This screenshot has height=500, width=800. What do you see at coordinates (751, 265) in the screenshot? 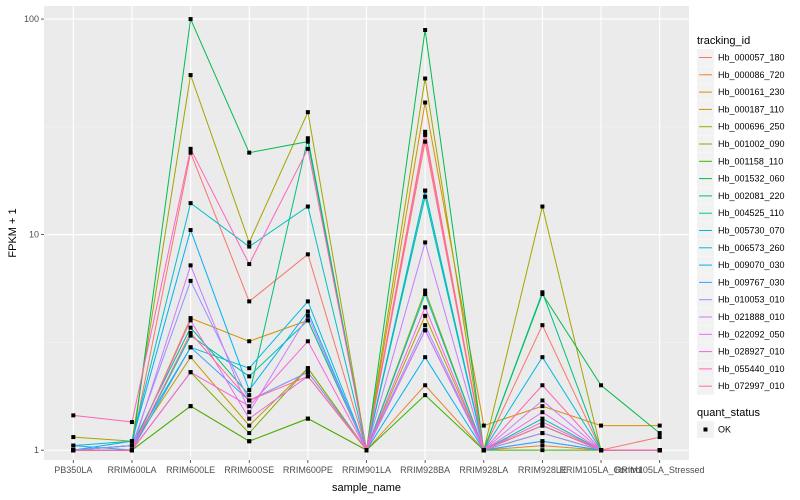
I see `legend-entry: Hb_009070_030` at bounding box center [751, 265].